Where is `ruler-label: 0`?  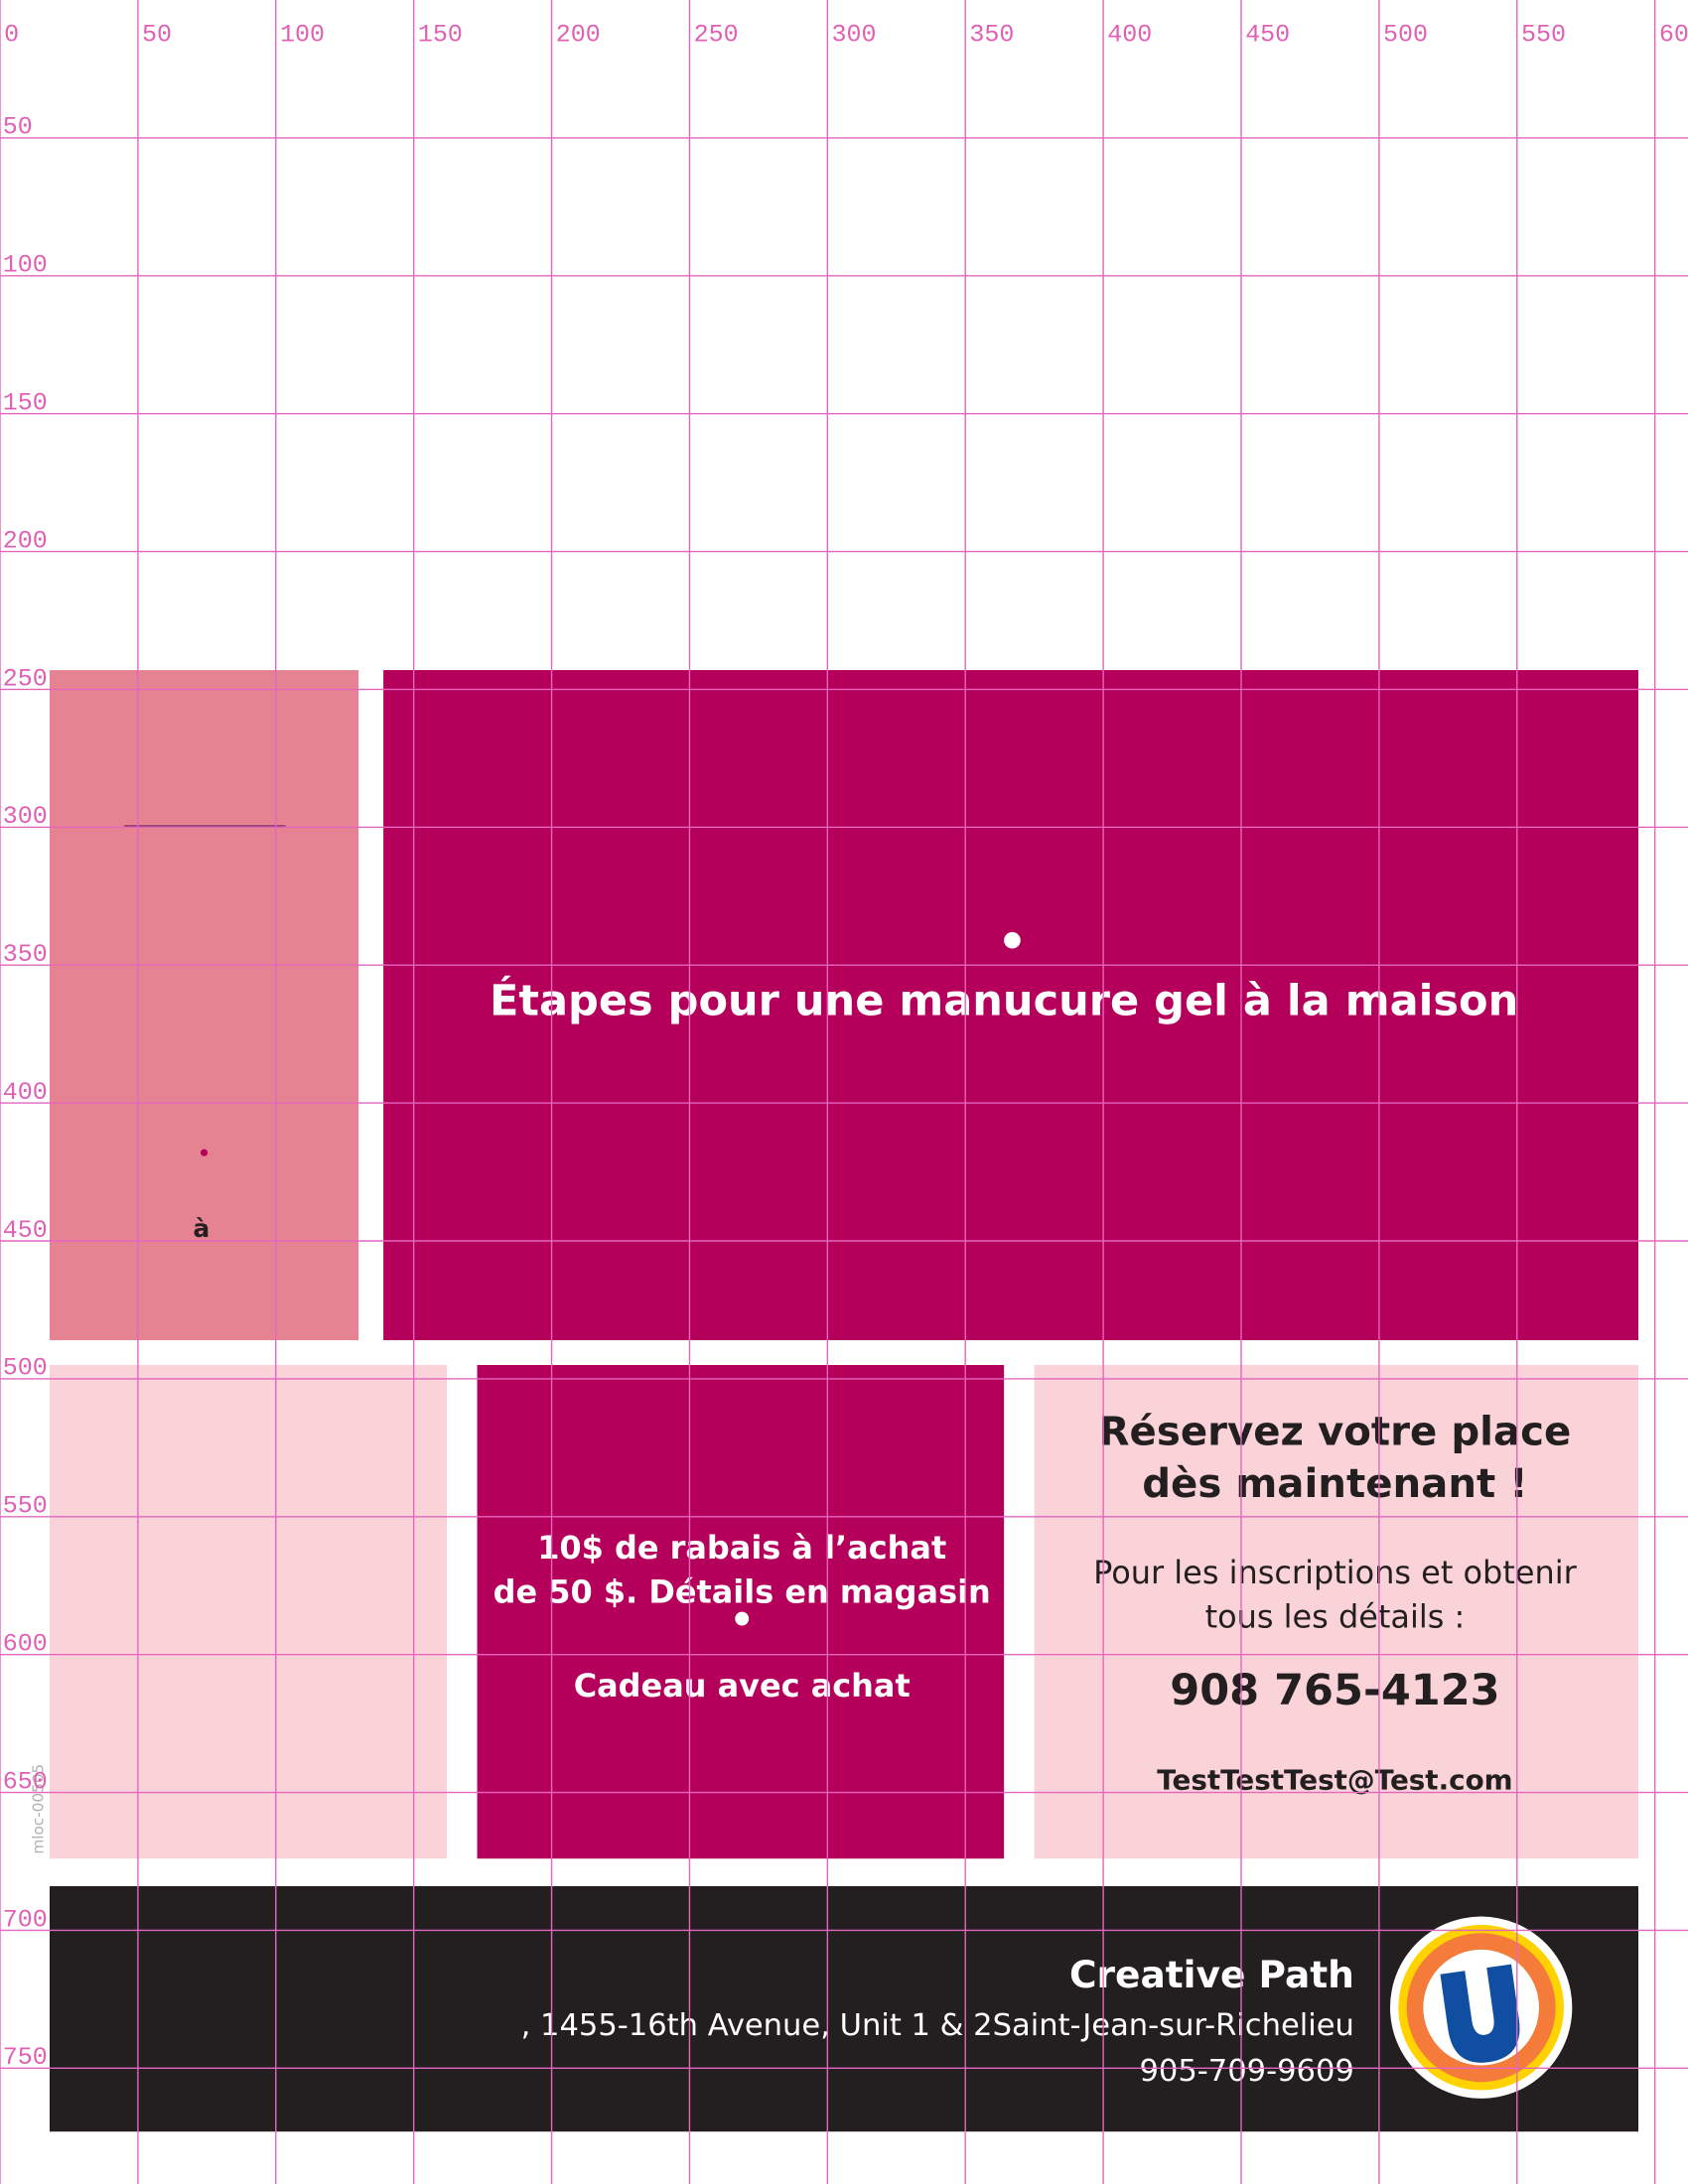
ruler-label: 0 is located at coordinates (11, 35).